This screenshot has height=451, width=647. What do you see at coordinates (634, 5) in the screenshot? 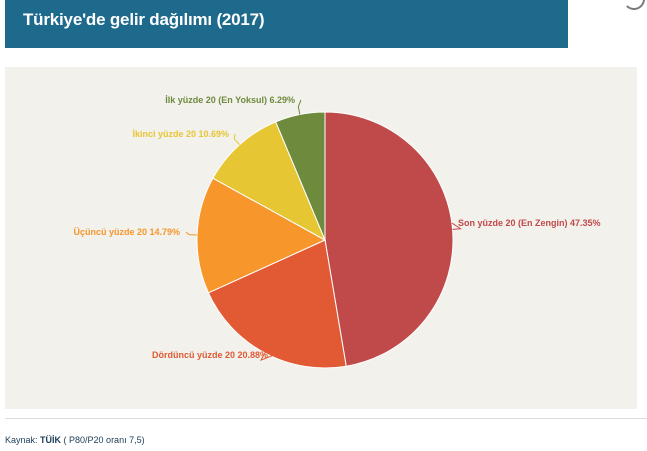
I see `refresh-icon` at bounding box center [634, 5].